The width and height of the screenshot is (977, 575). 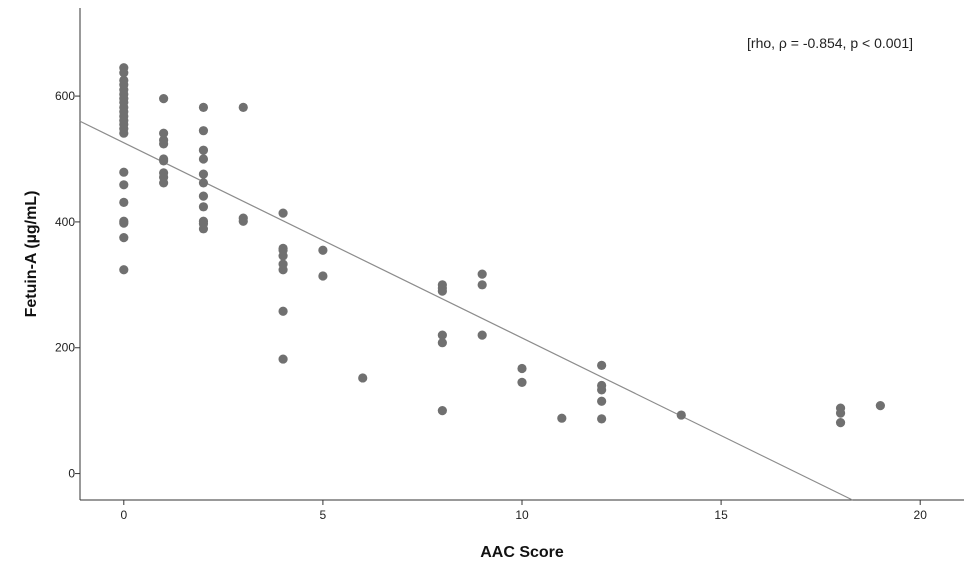 I want to click on x-tick-label: 20, so click(x=921, y=515).